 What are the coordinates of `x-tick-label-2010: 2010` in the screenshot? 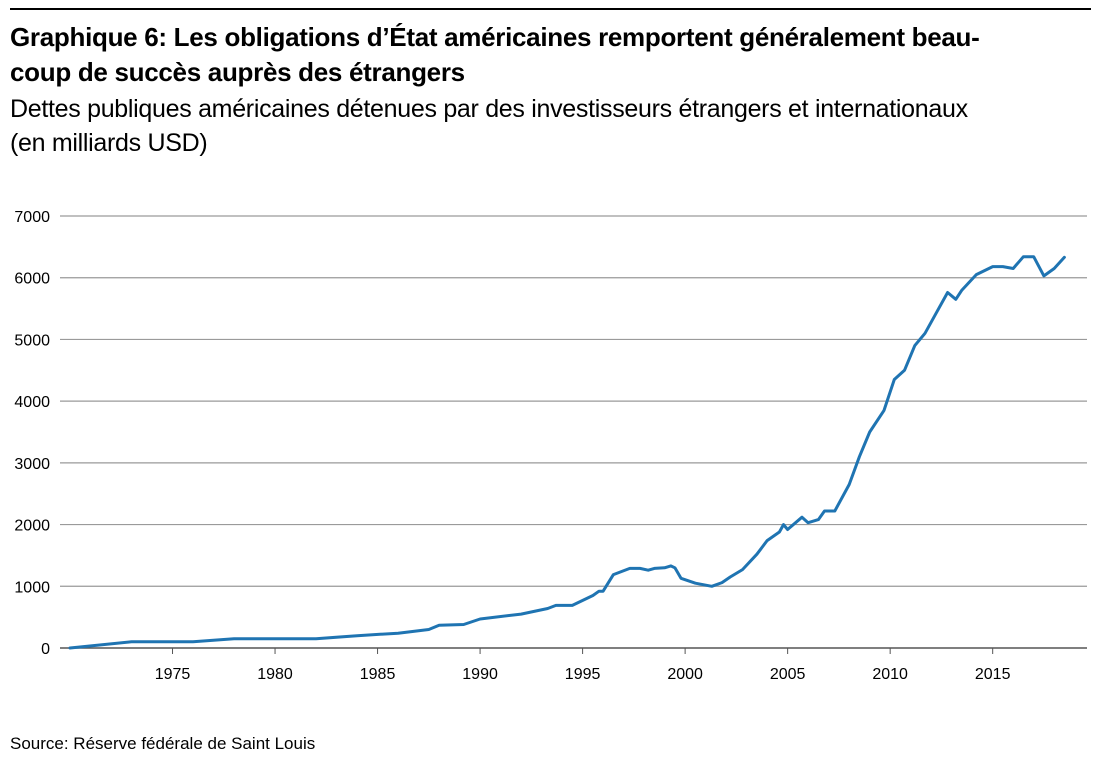 It's located at (890, 674).